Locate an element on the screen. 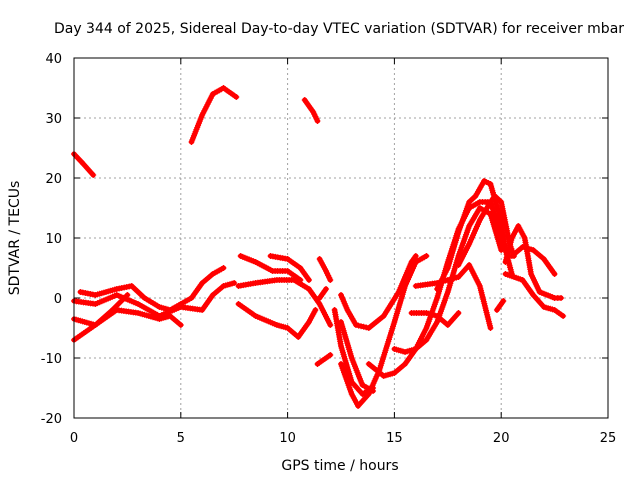  series-arc12 is located at coordinates (323, 293).